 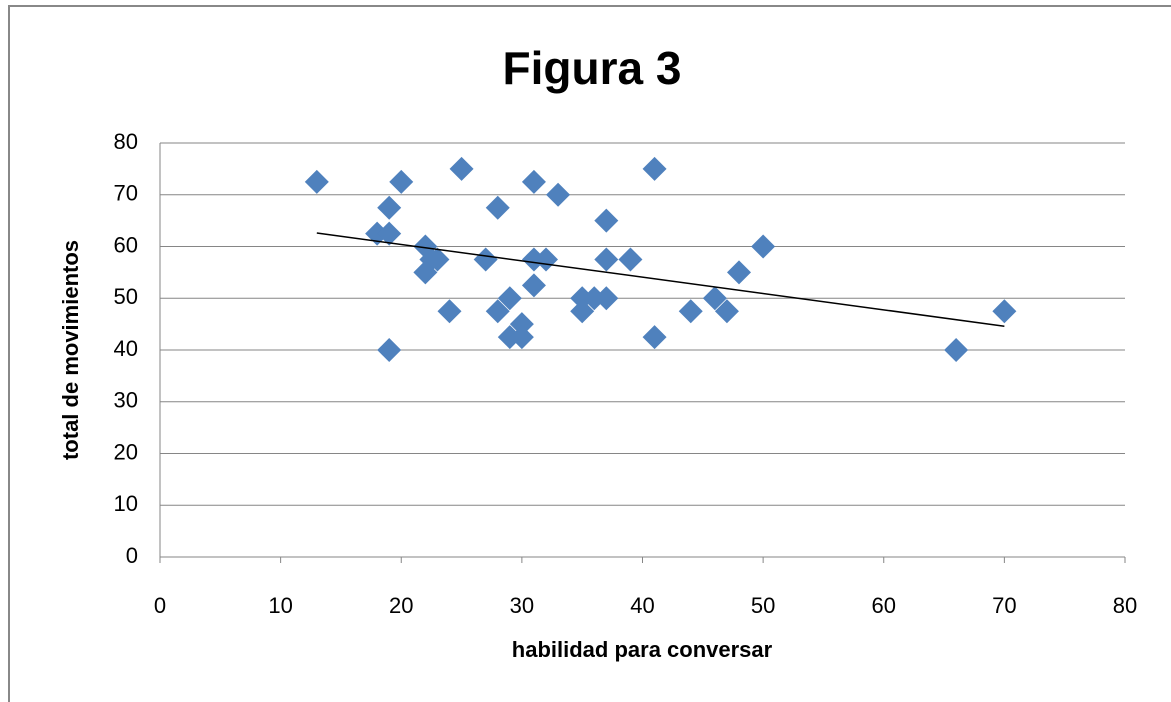 I want to click on x-tick-label: 50, so click(x=763, y=605).